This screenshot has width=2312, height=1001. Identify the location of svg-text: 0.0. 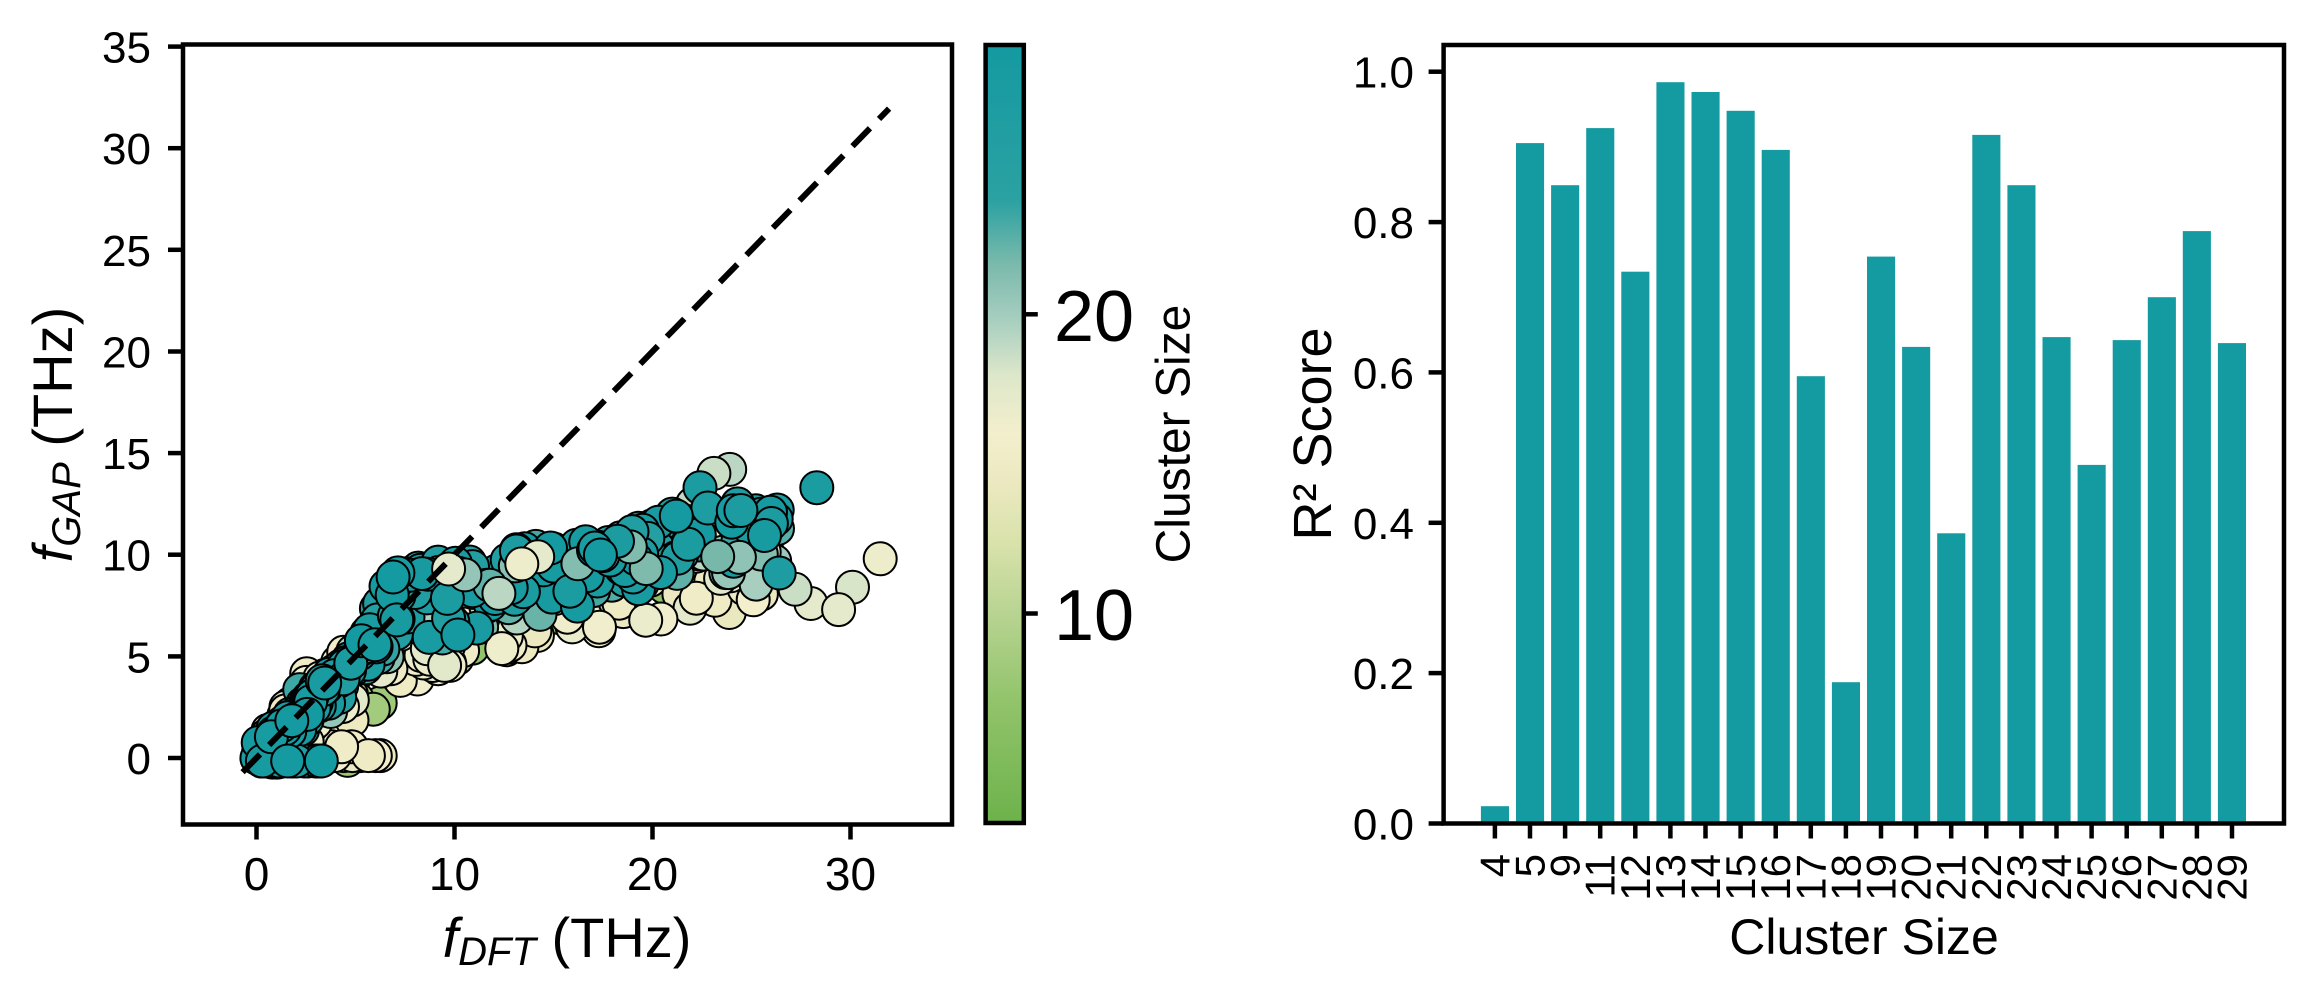
(1383, 825).